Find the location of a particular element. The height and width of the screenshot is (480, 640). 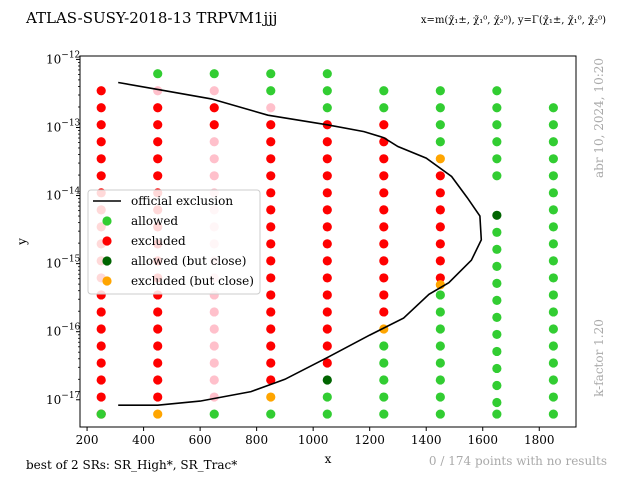

y-tick-label: 10−15 is located at coordinates (63, 263).